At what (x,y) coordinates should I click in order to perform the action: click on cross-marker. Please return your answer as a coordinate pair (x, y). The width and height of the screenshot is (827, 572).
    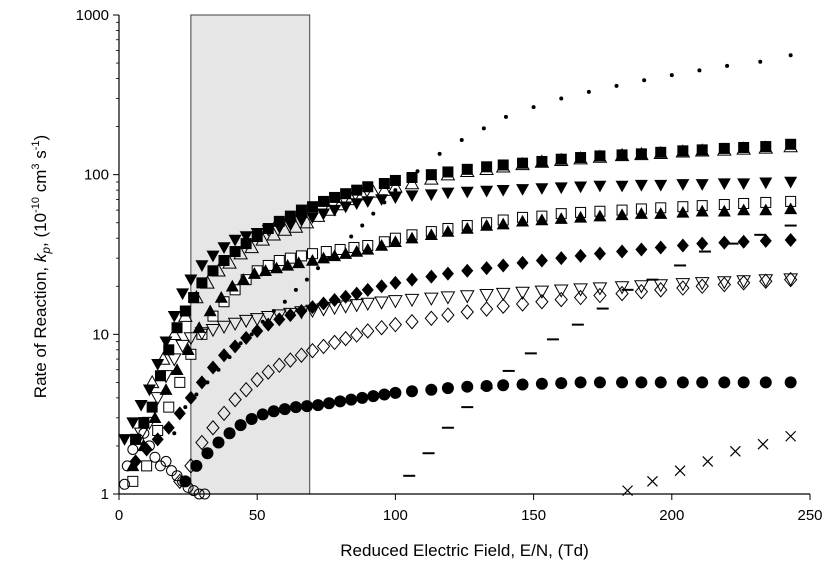
    Looking at the image, I should click on (708, 461).